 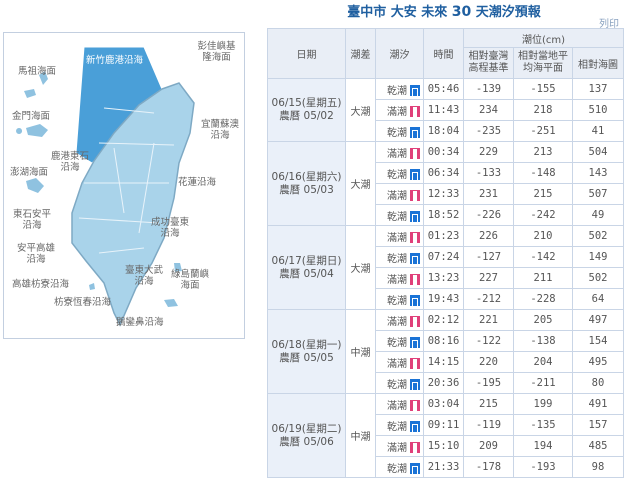 What do you see at coordinates (216, 52) in the screenshot?
I see `map-label: 彭佳嶼基隆海面` at bounding box center [216, 52].